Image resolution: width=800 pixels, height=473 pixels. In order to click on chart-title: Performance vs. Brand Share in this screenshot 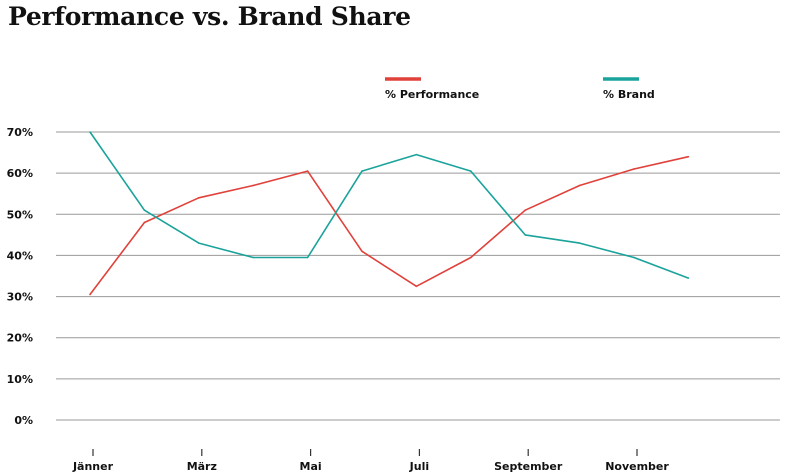, I will do `click(209, 16)`.